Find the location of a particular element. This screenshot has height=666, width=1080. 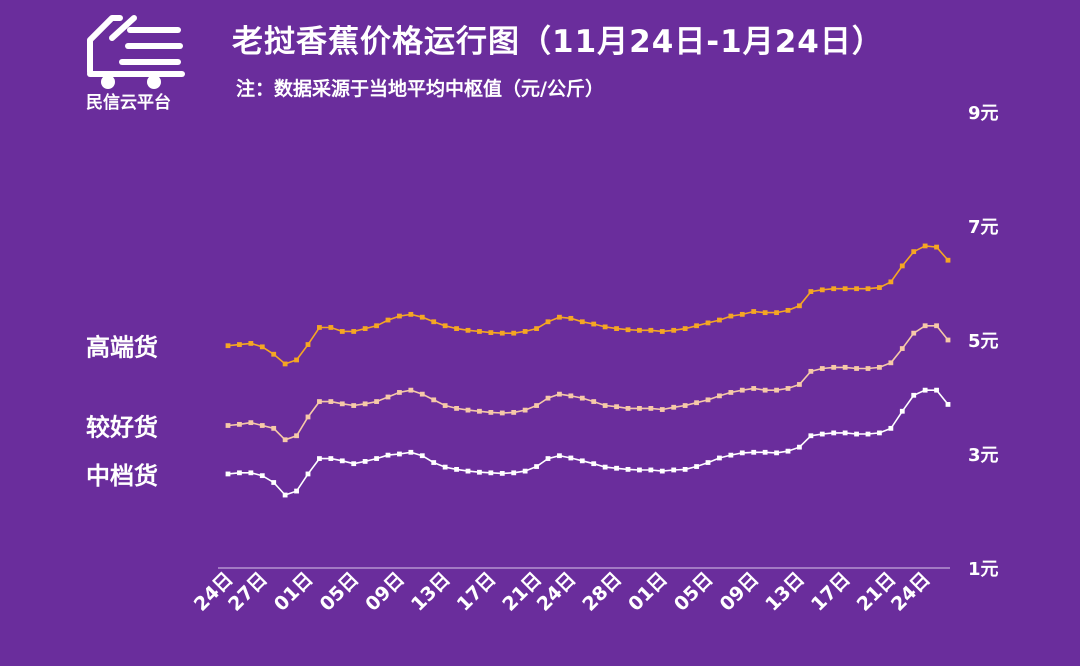

x-tick-label: 28日 is located at coordinates (602, 592).